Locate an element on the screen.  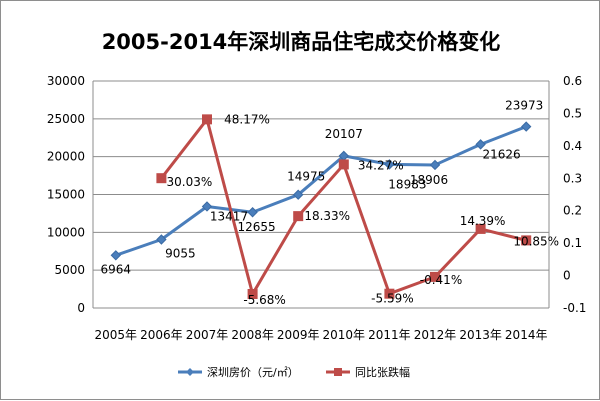
x-axis-tick-label: 2009年 is located at coordinates (298, 335).